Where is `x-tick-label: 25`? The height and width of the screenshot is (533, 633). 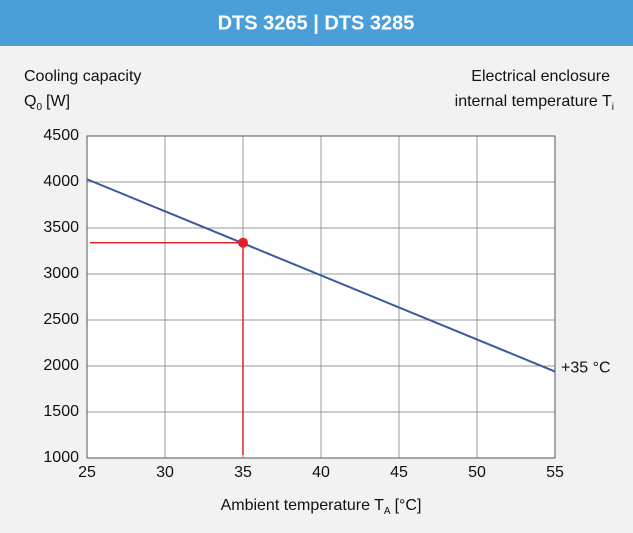 x-tick-label: 25 is located at coordinates (87, 472).